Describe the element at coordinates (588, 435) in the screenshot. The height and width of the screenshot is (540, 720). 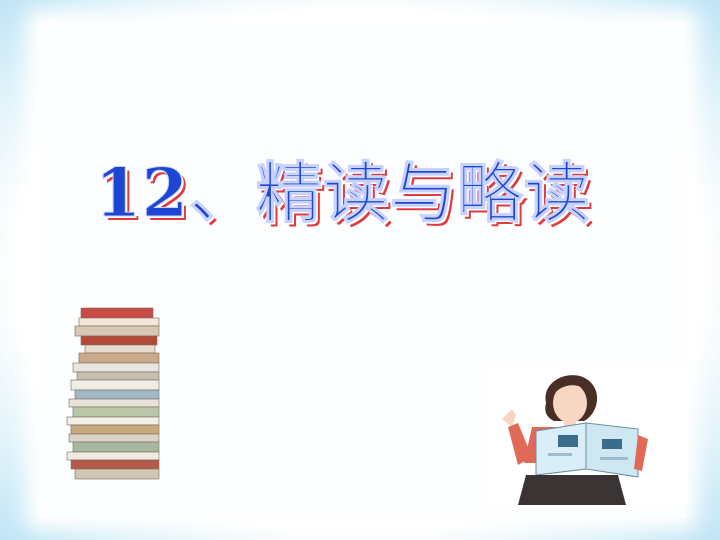
I see `woman-reading-image` at that location.